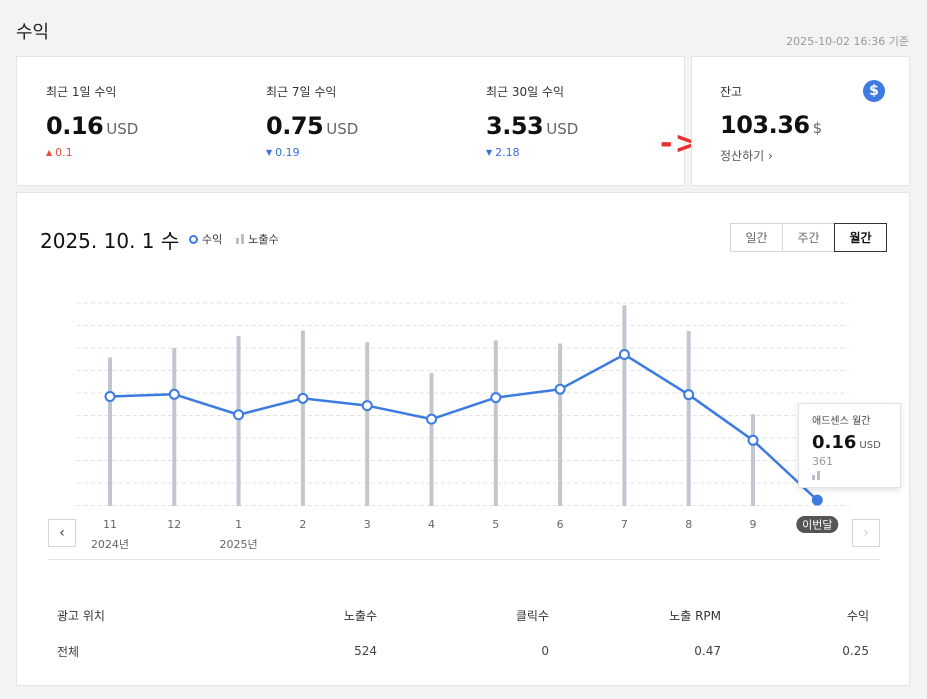 This screenshot has height=699, width=927. What do you see at coordinates (33, 32) in the screenshot?
I see `page-title: 수익` at bounding box center [33, 32].